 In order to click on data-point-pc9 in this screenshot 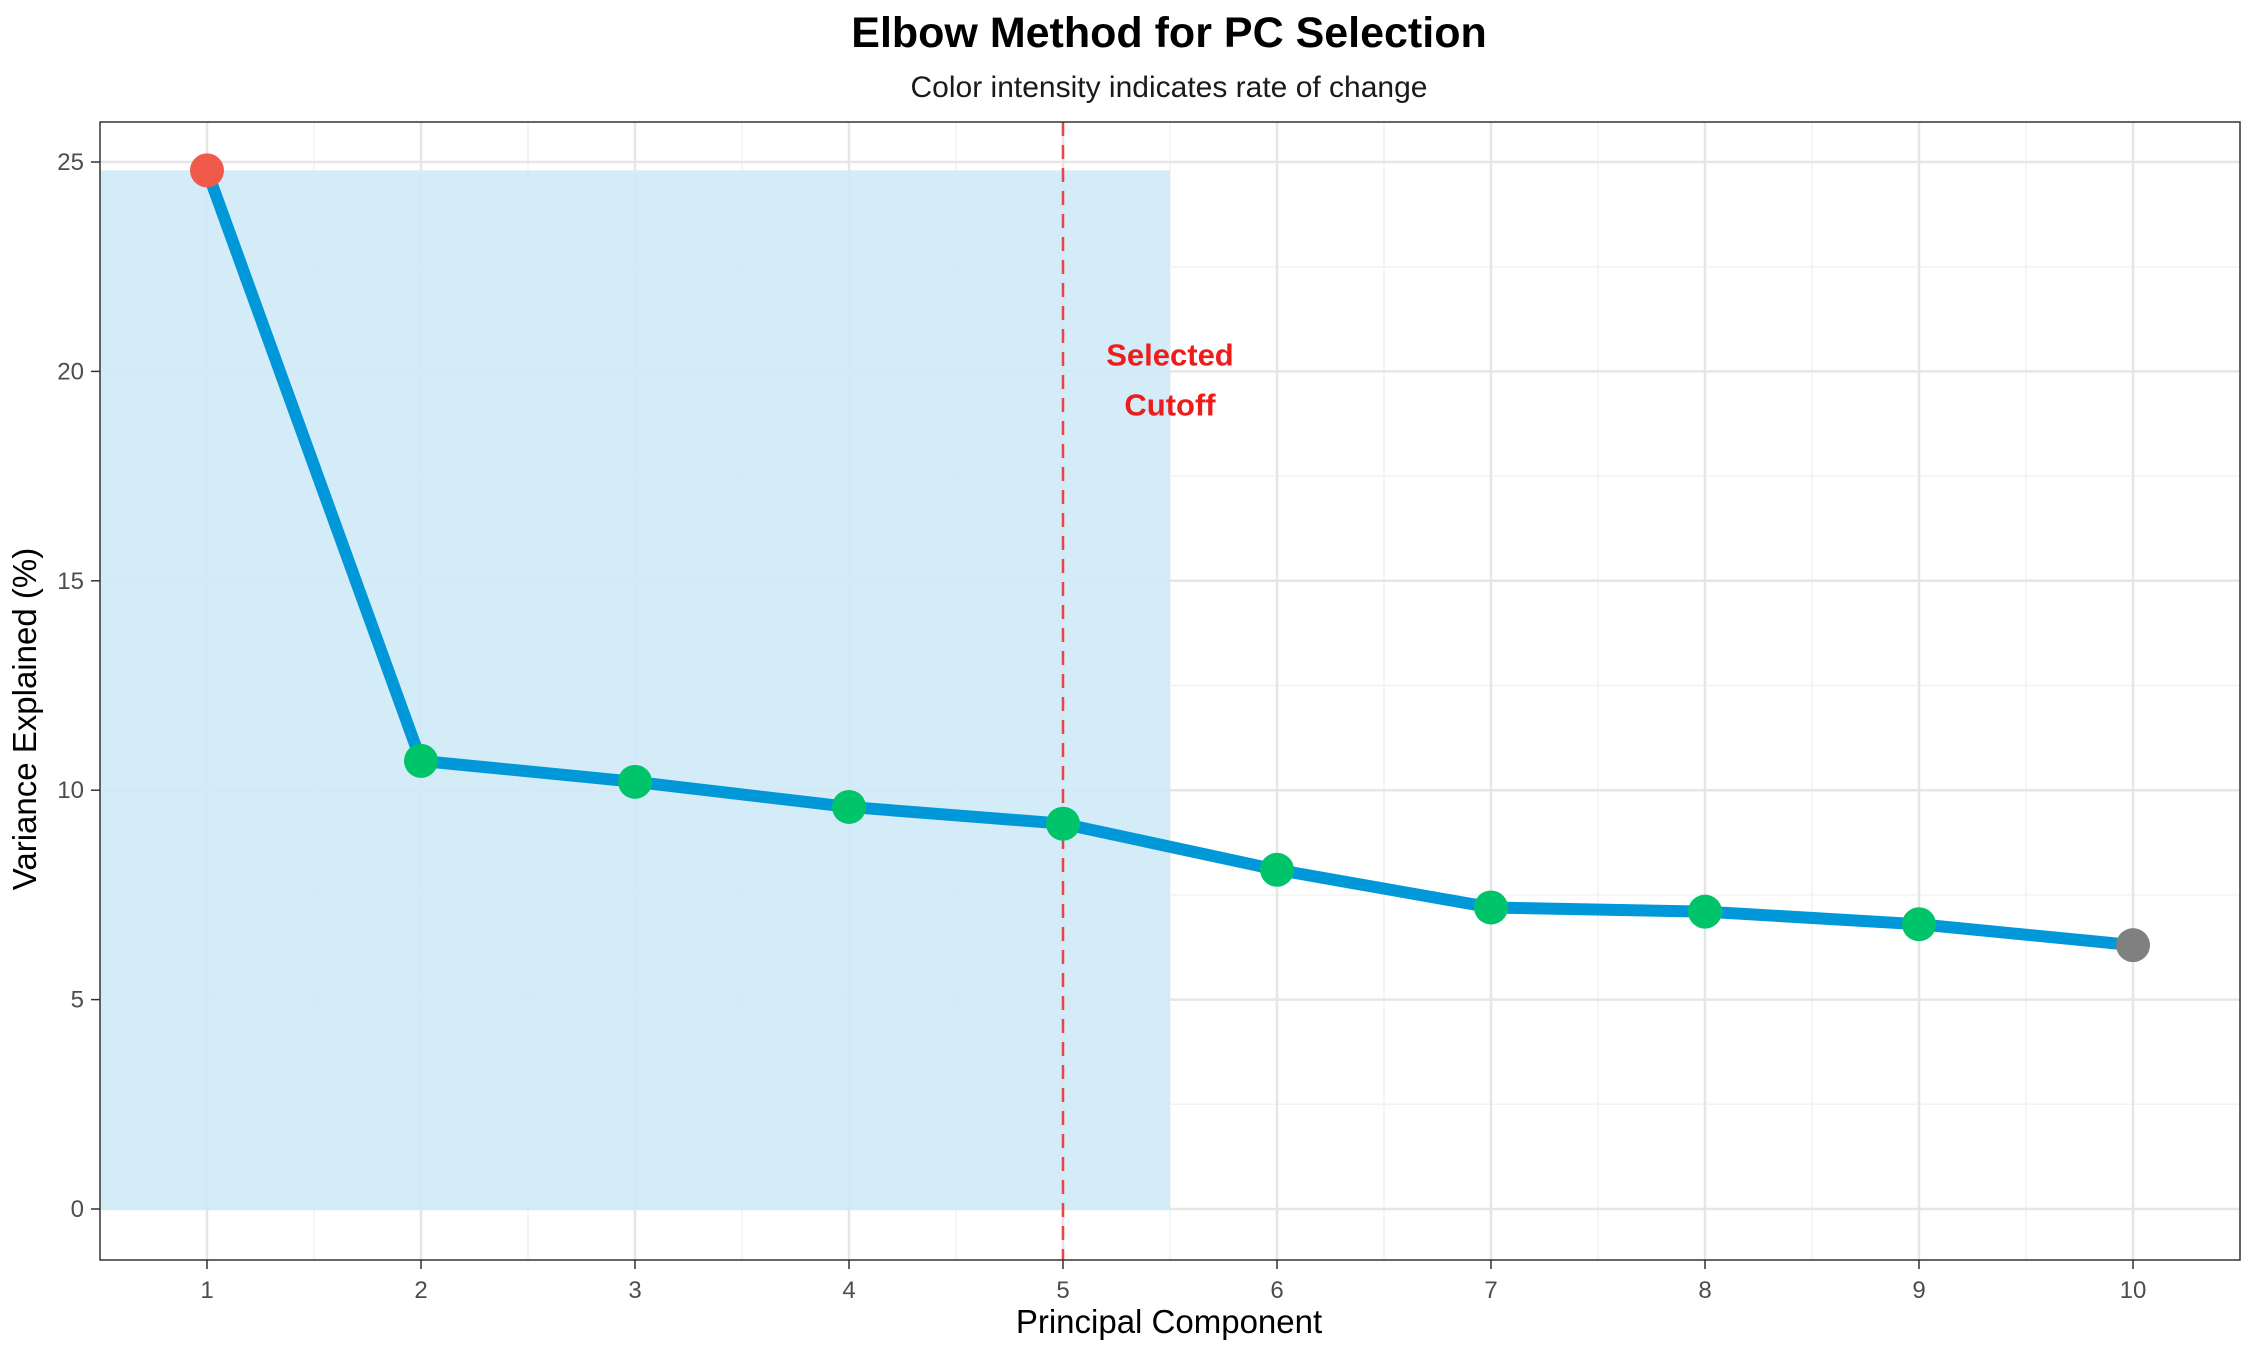, I will do `click(1919, 924)`.